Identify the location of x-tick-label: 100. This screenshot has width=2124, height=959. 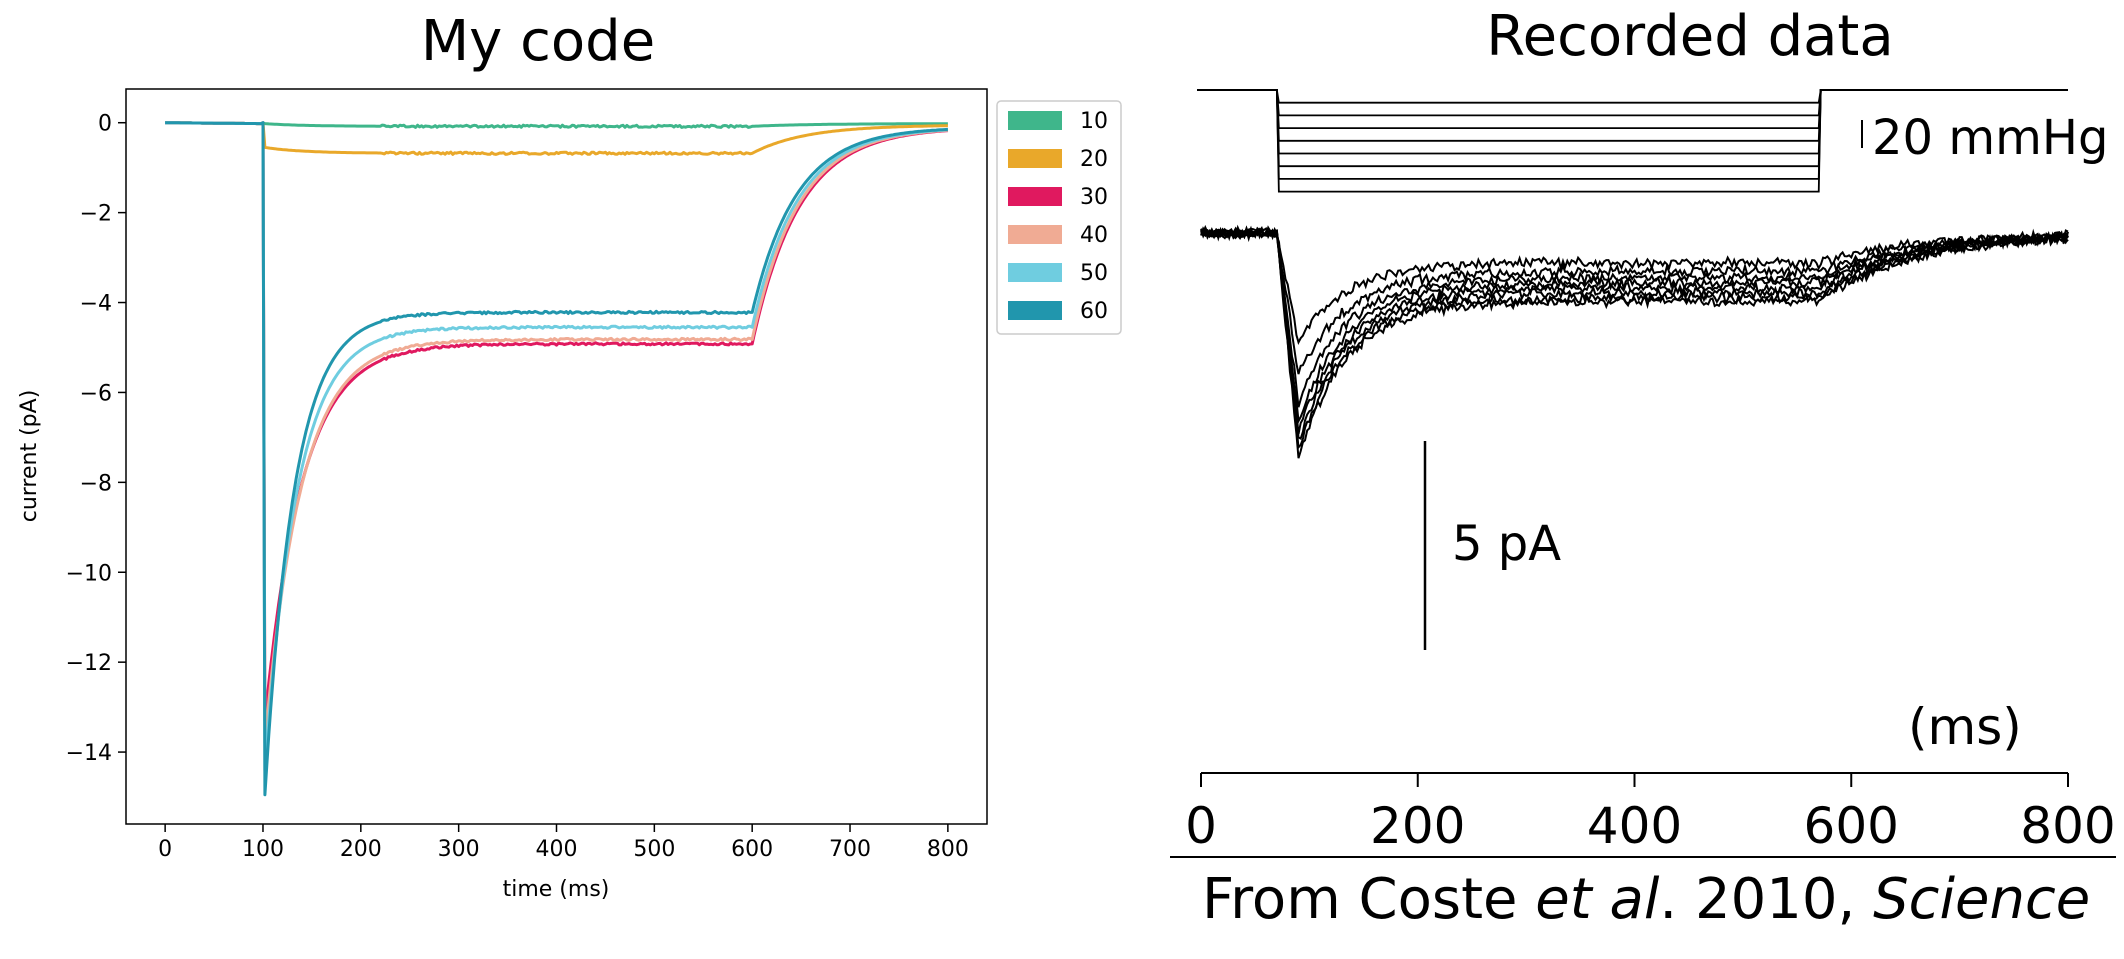
(263, 849).